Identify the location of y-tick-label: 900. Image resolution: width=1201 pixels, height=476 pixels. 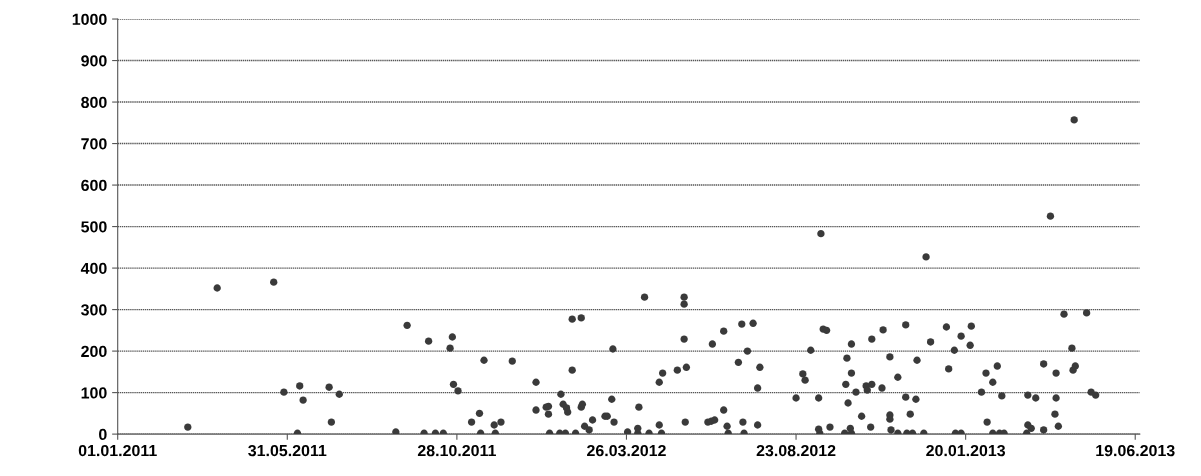
(94, 61).